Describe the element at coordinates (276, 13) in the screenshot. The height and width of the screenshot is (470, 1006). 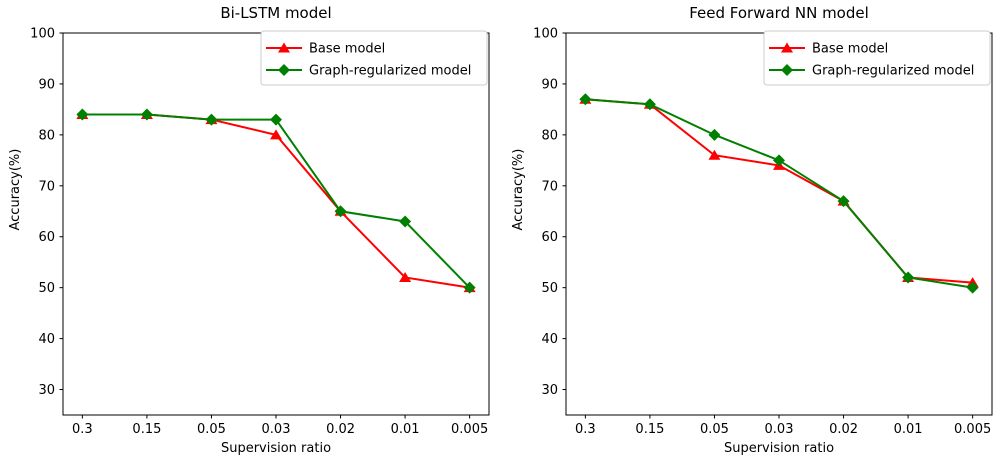
I see `chart-title: Bi-LSTM model` at that location.